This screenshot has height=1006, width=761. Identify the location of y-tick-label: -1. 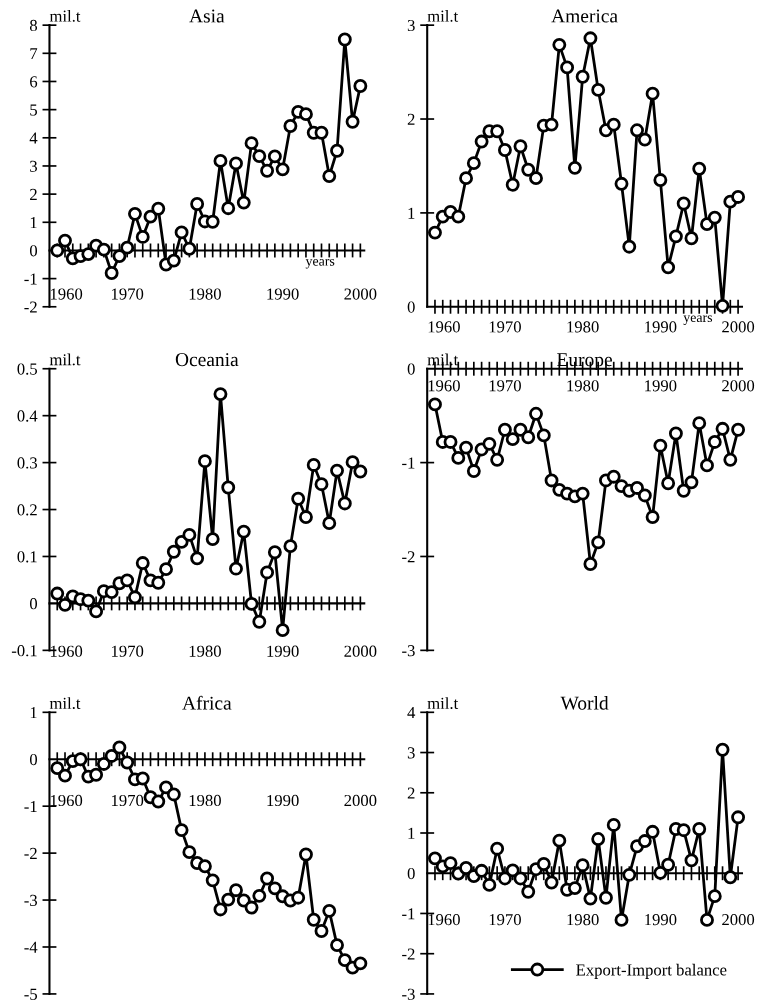
(30, 279).